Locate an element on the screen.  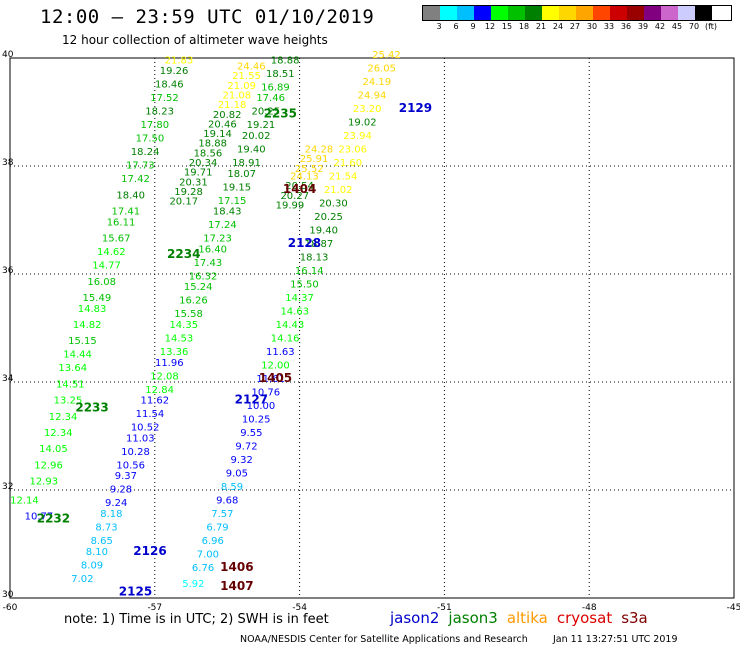
wave-height-value: 14.44 is located at coordinates (77, 355).